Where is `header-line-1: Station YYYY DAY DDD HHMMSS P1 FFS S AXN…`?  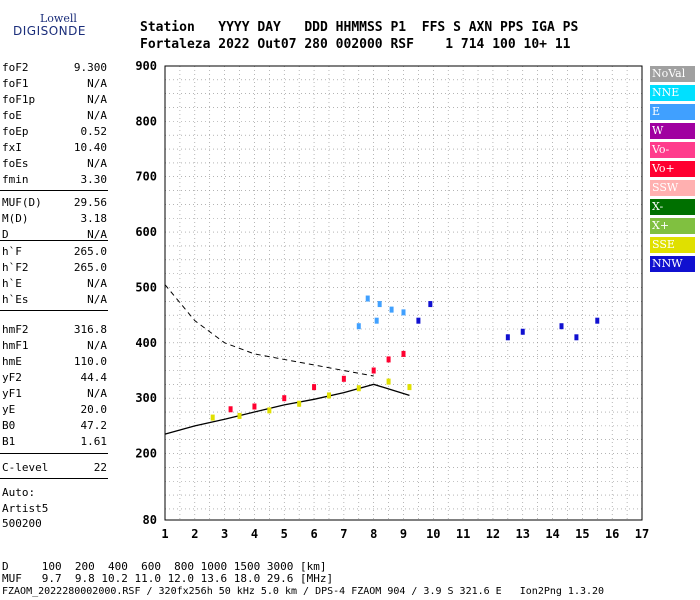
header-line-1: Station YYYY DAY DDD HHMMSS P1 FFS S AXN… is located at coordinates (359, 27).